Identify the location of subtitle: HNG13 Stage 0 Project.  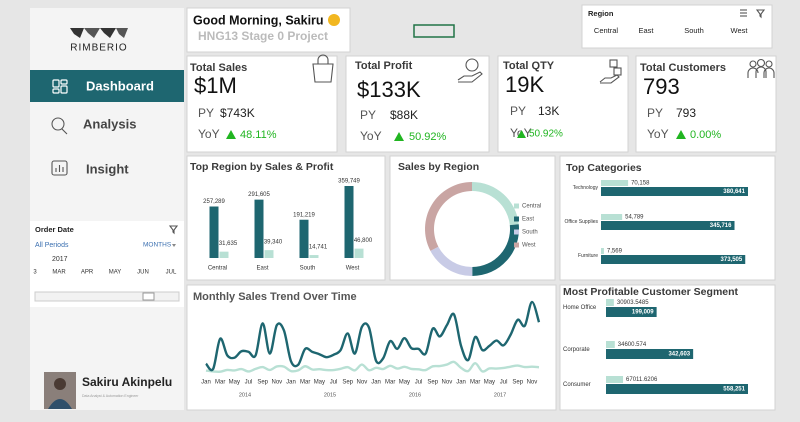
(263, 36).